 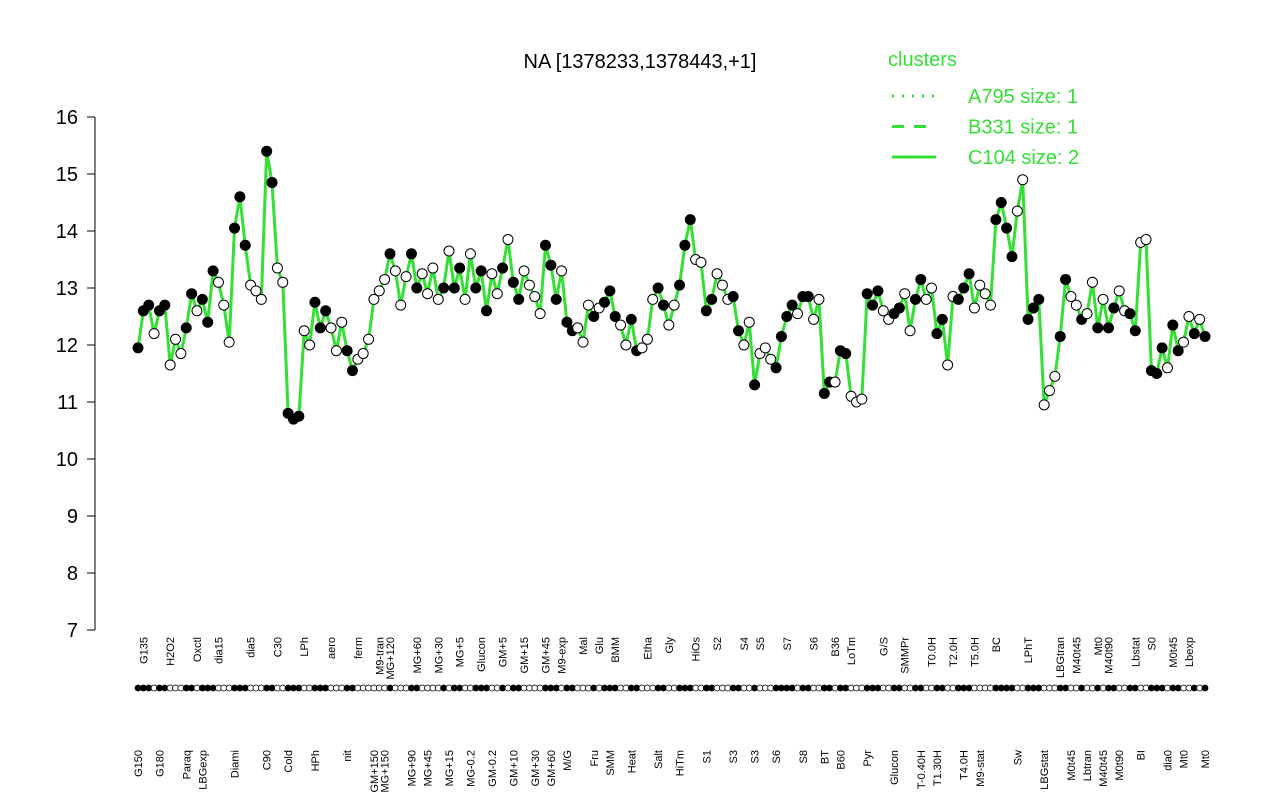 What do you see at coordinates (461, 652) in the screenshot?
I see `x-tick-label: MG+5` at bounding box center [461, 652].